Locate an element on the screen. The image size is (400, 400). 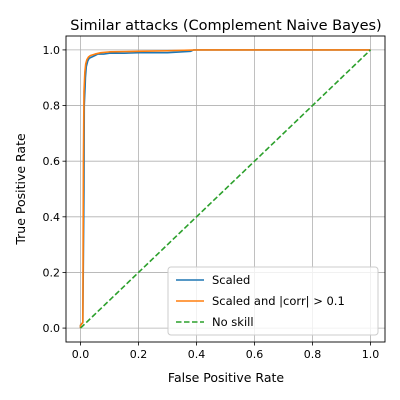
legend-box is located at coordinates (273, 301).